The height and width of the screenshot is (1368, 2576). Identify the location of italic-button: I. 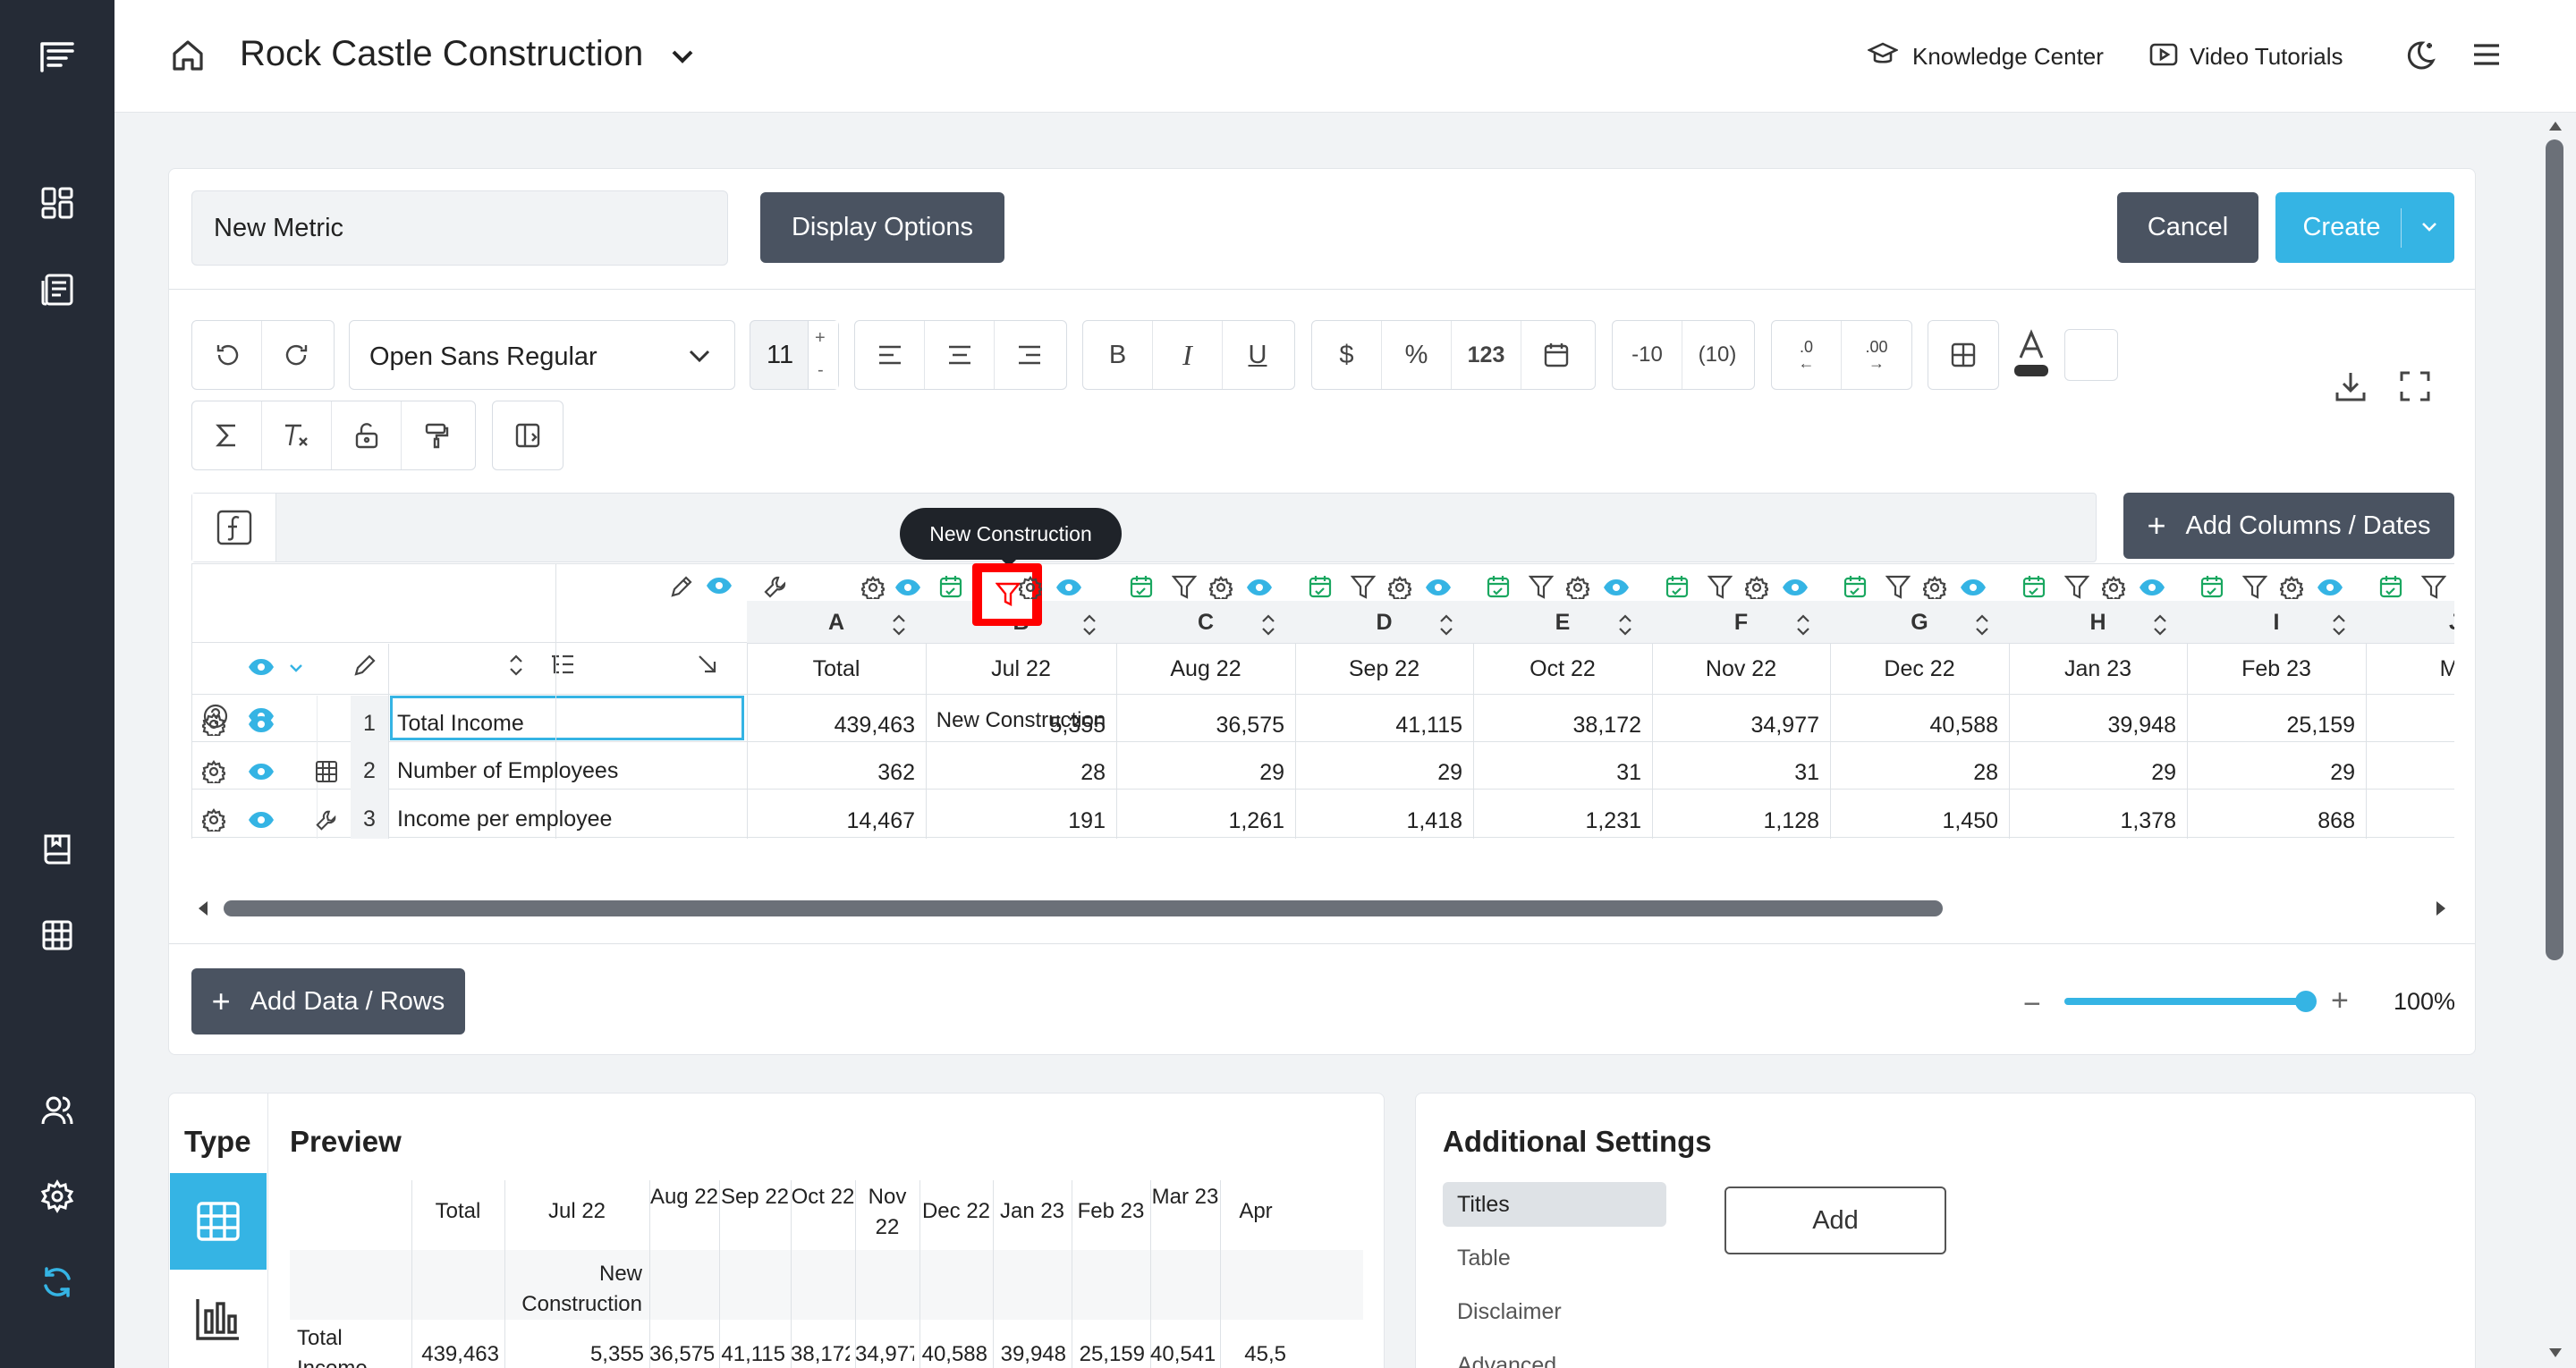
(1188, 355).